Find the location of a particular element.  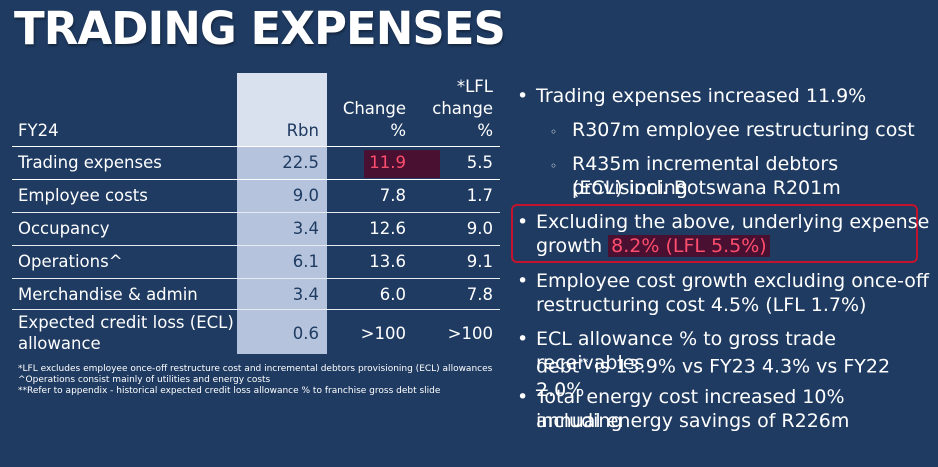

sub-bullet-text: R307m employee restructuring cost is located at coordinates (743, 130).